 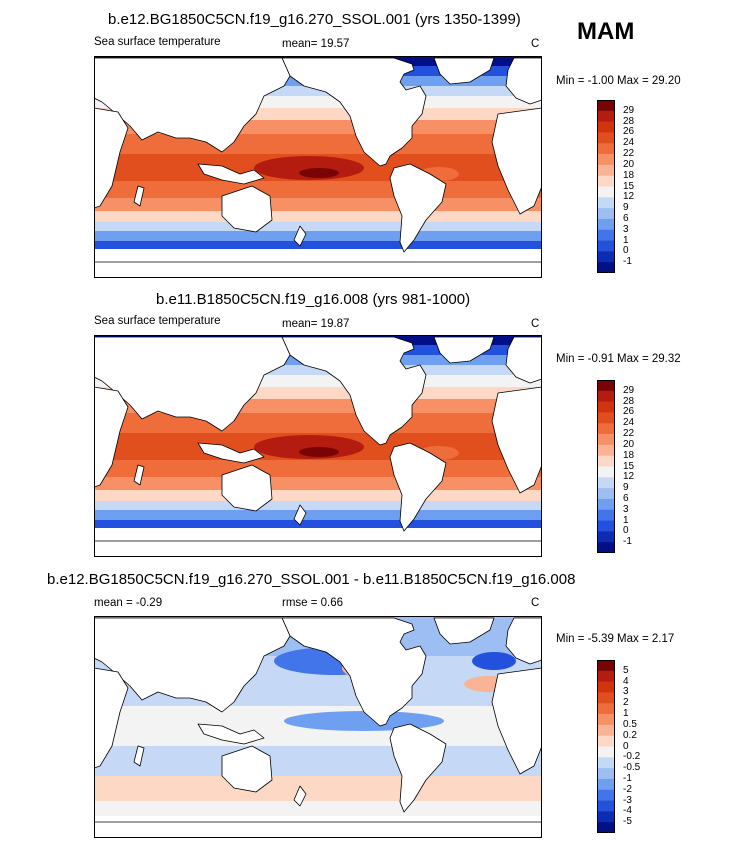 I want to click on anomaly-cold-north-atlantic, so click(x=494, y=661).